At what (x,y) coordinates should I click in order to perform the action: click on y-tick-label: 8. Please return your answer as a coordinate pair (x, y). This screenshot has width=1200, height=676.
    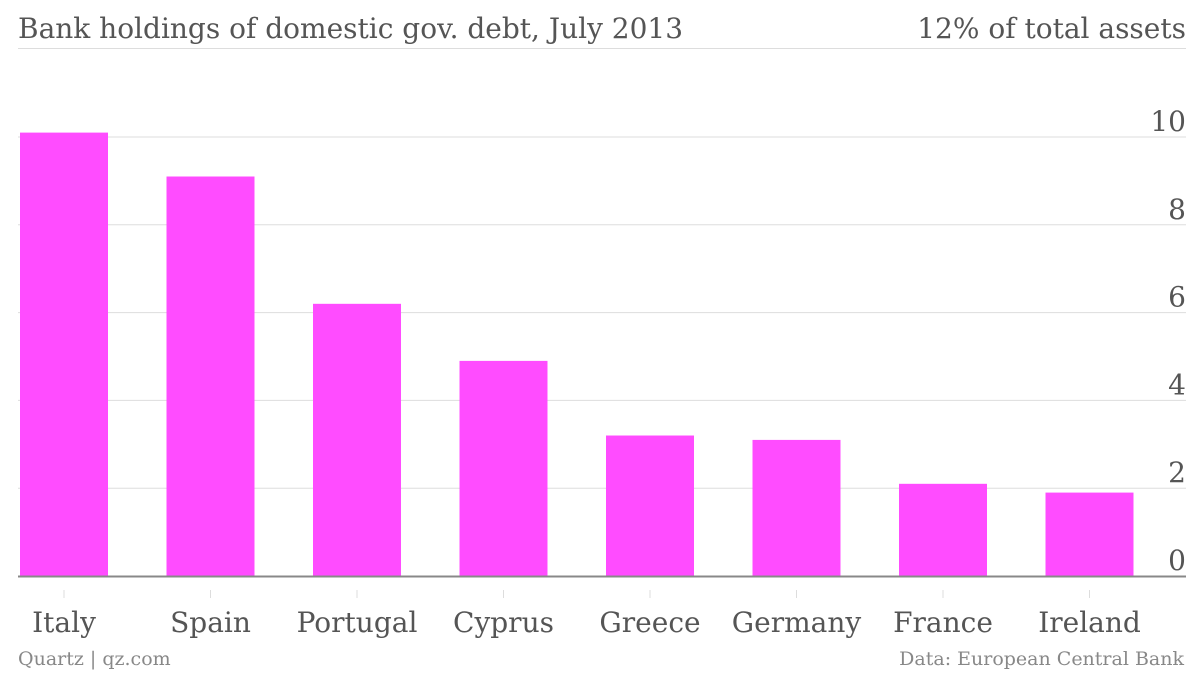
    Looking at the image, I should click on (1177, 209).